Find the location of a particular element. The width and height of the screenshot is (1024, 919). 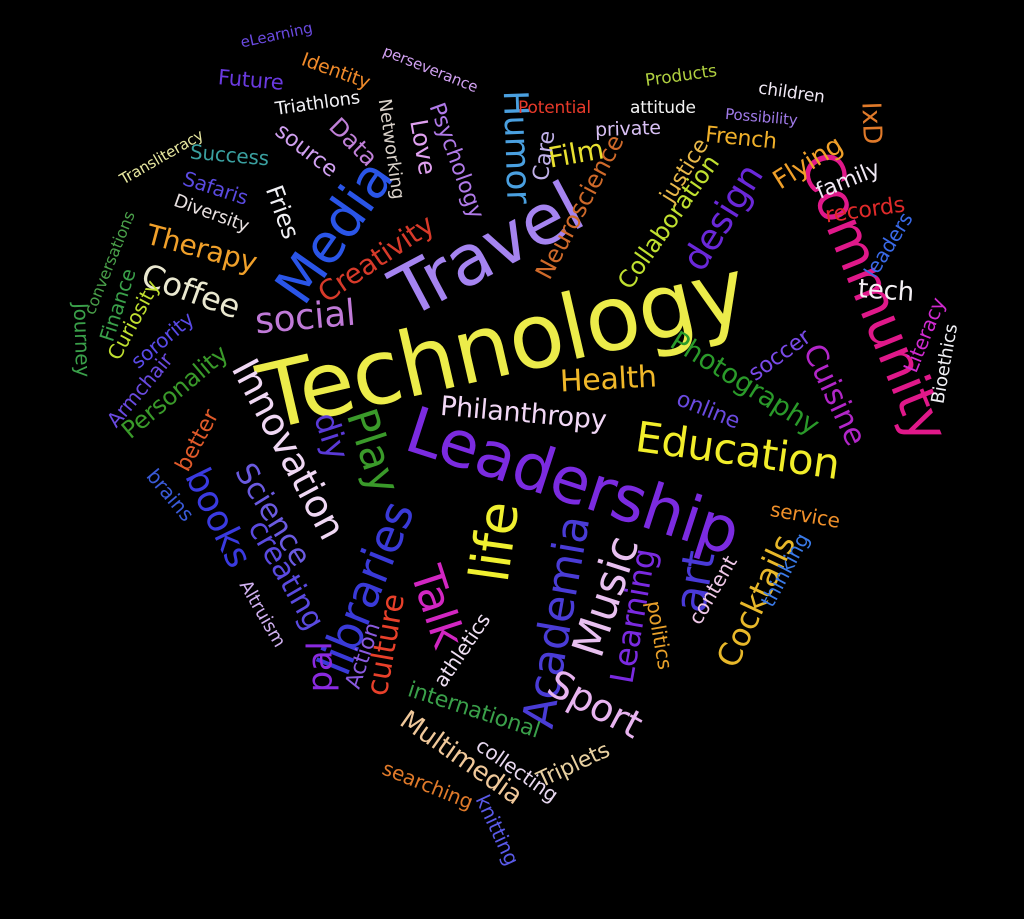

word-identity: Identity is located at coordinates (336, 71).